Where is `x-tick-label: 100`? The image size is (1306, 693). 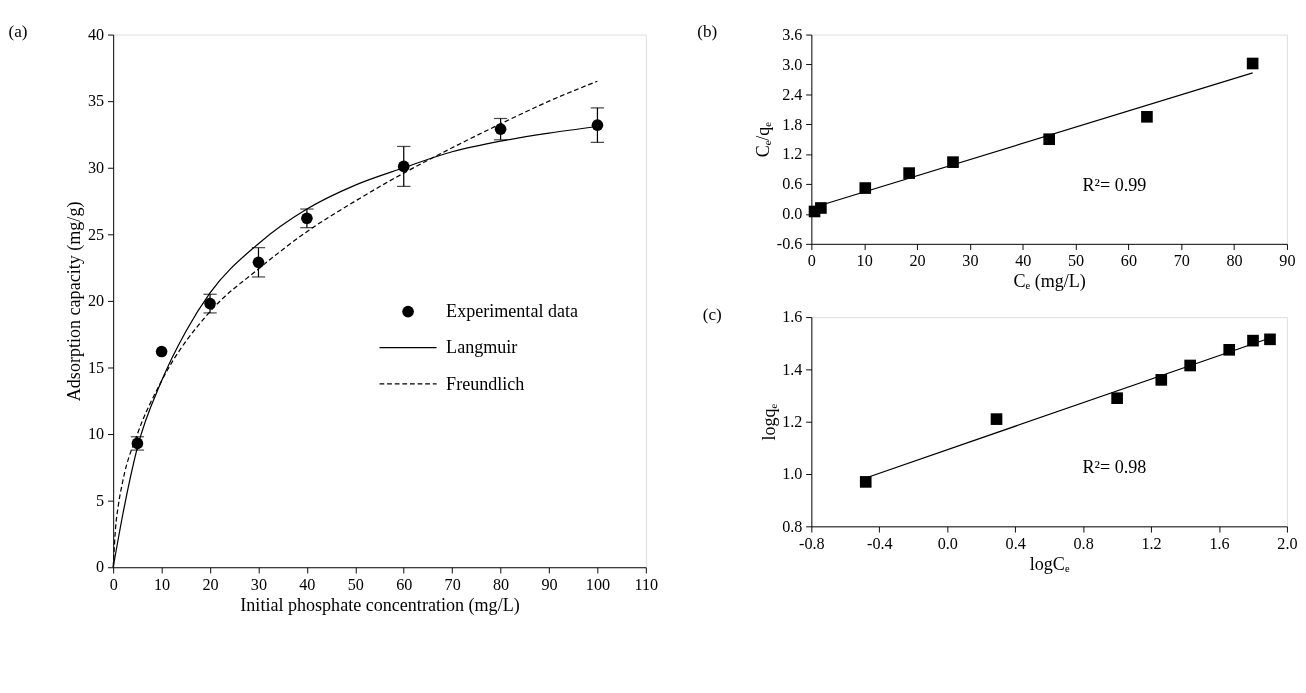
x-tick-label: 100 is located at coordinates (598, 584).